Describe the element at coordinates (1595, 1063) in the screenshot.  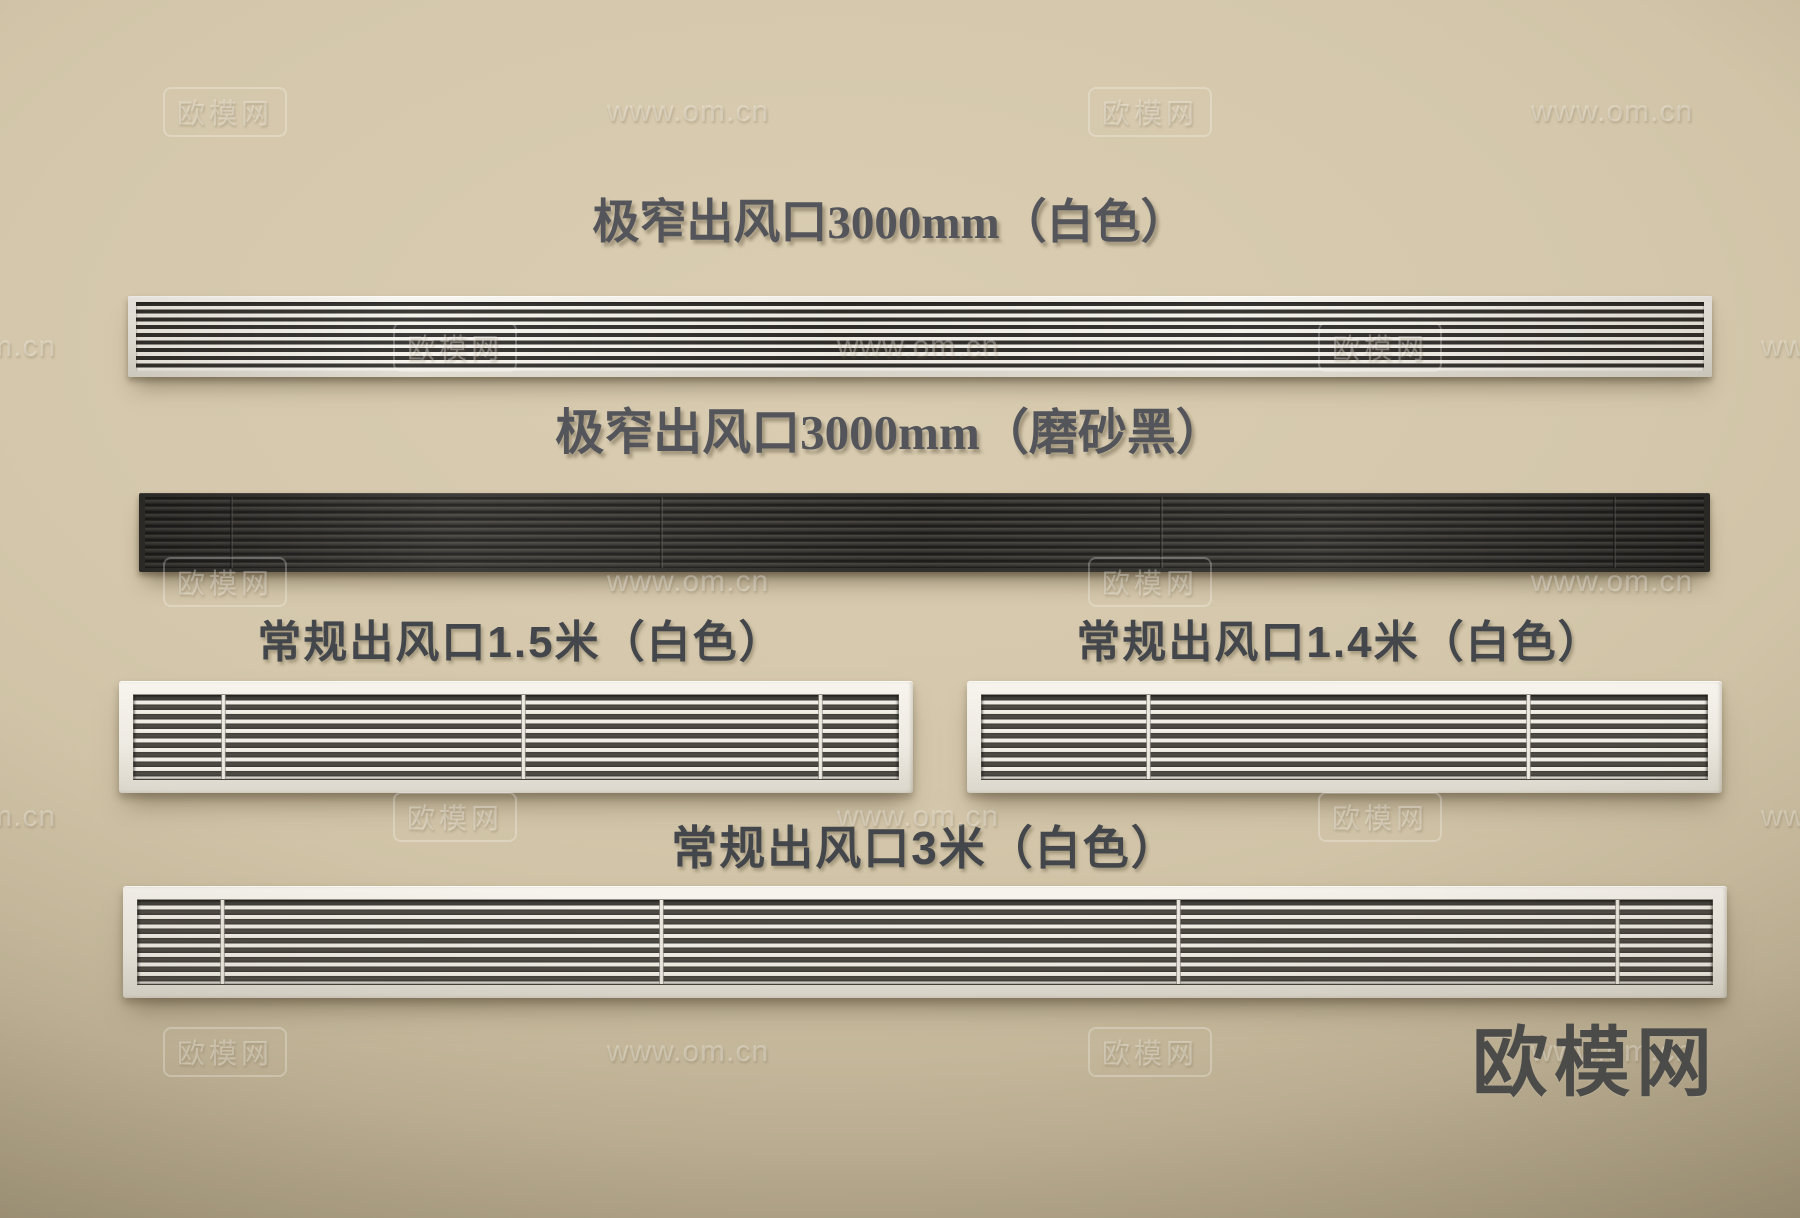
I see `brand-logo: 欧模网` at that location.